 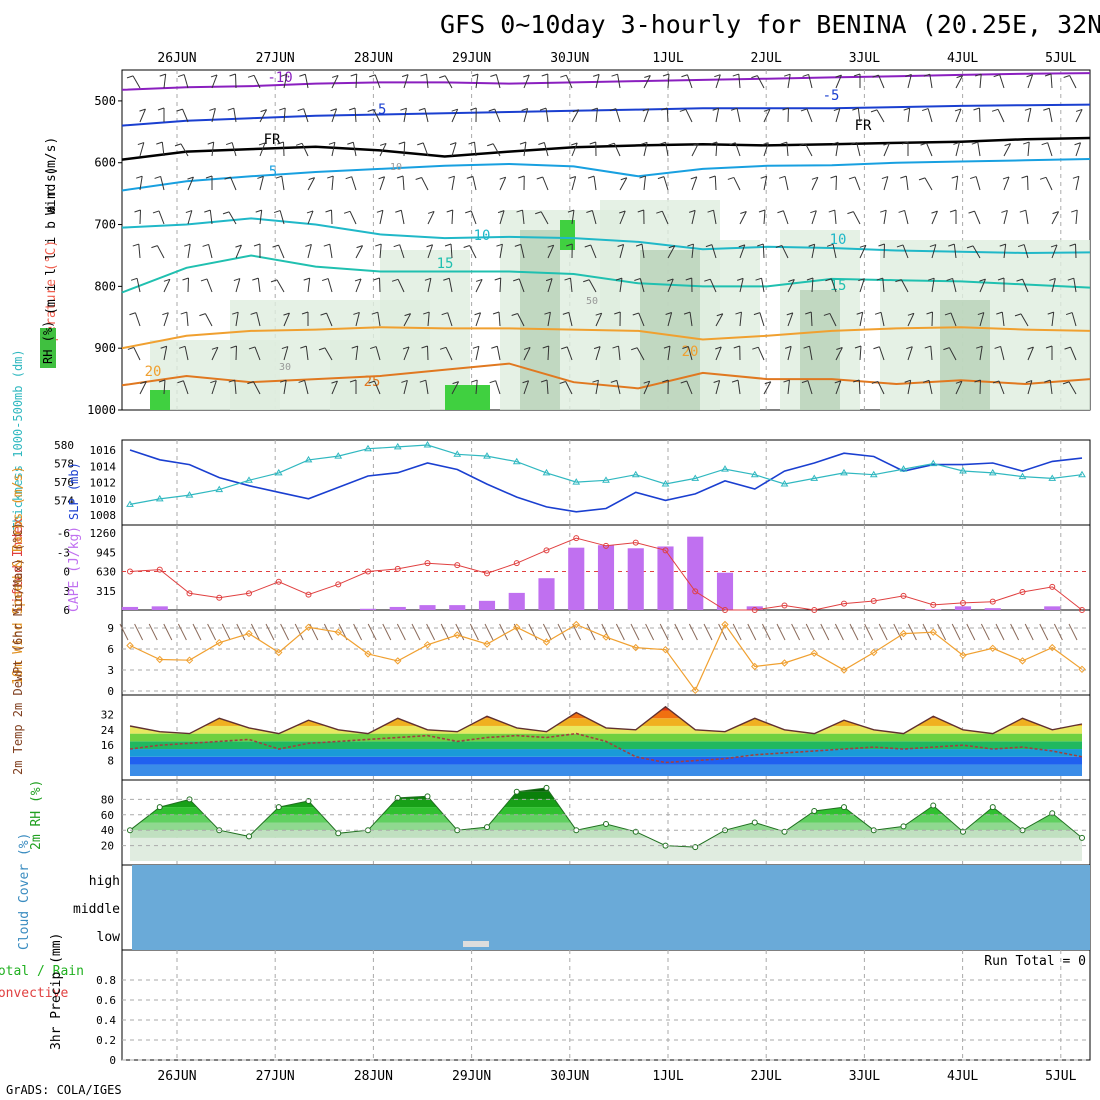 I want to click on pressure-tick: 1000, so click(x=101, y=410).